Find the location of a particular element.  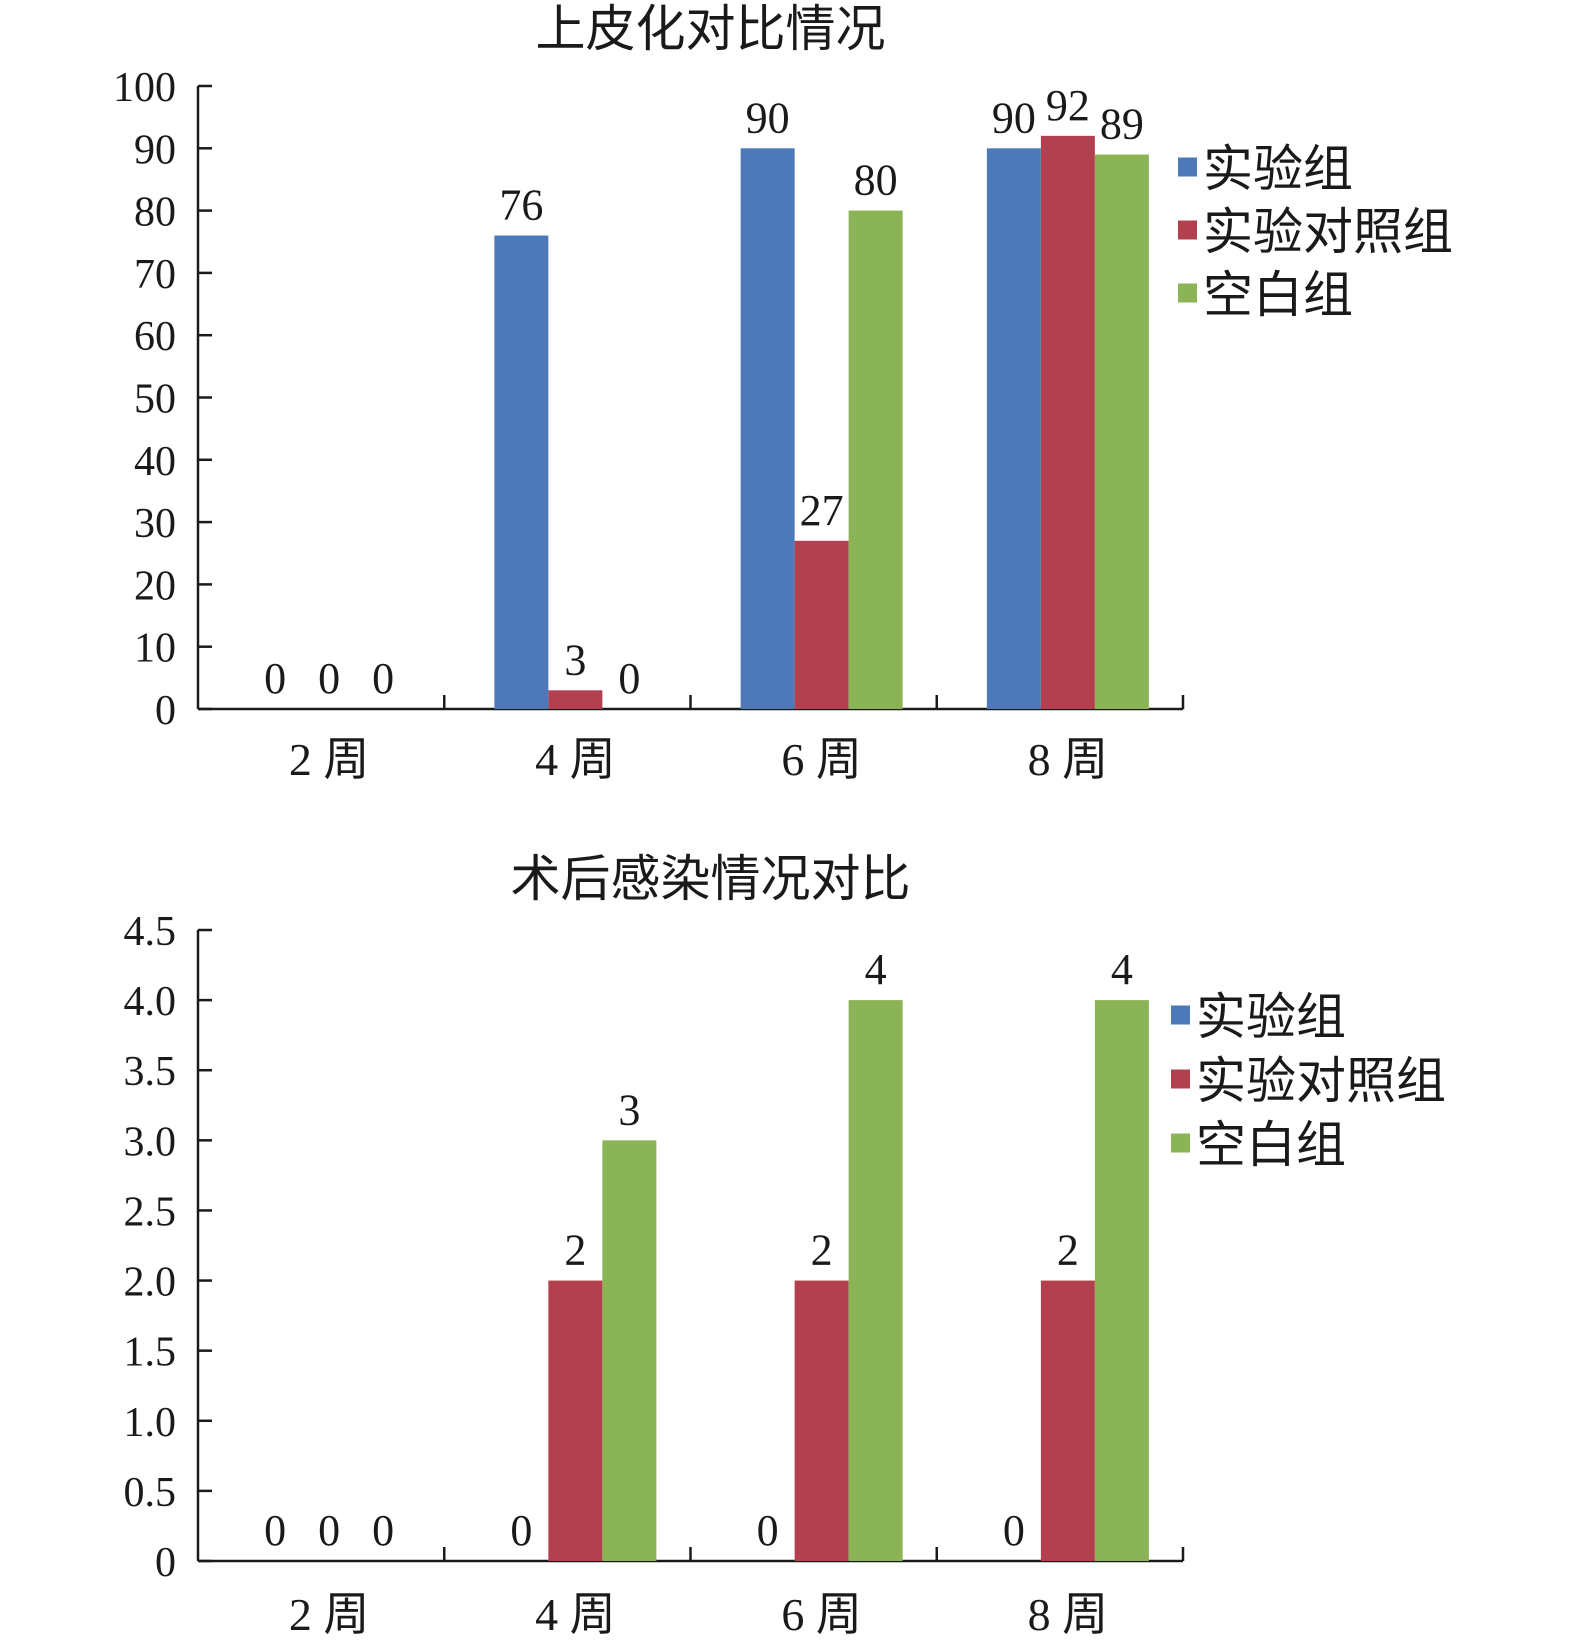

chart-title: 术后感染情况对比 is located at coordinates (711, 879).